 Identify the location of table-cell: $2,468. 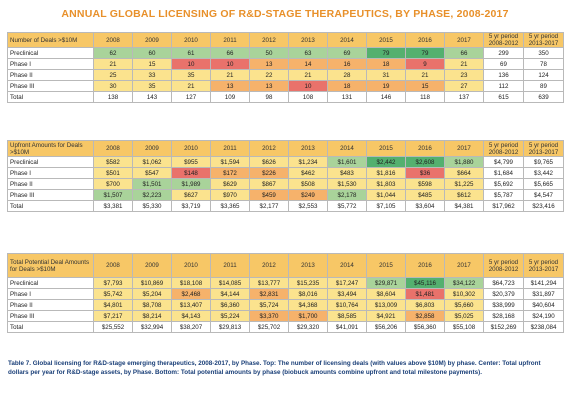
(191, 294).